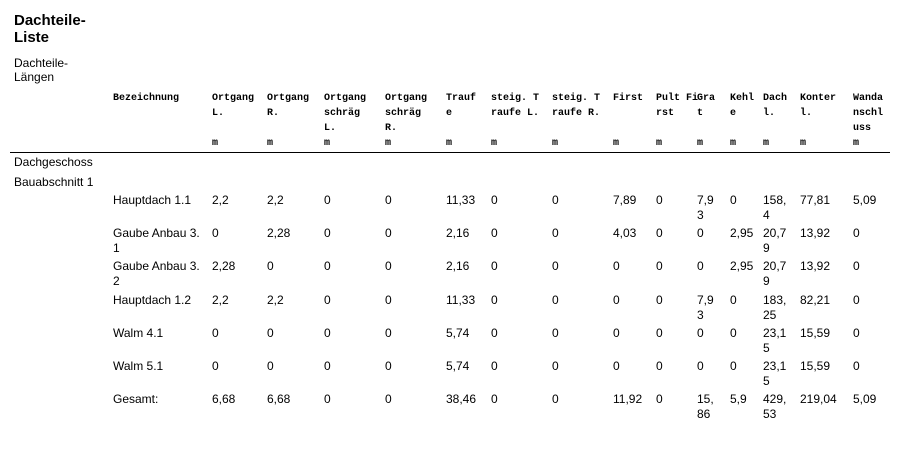 Image resolution: width=900 pixels, height=465 pixels. What do you see at coordinates (461, 399) in the screenshot?
I see `cell-value: 38,46` at bounding box center [461, 399].